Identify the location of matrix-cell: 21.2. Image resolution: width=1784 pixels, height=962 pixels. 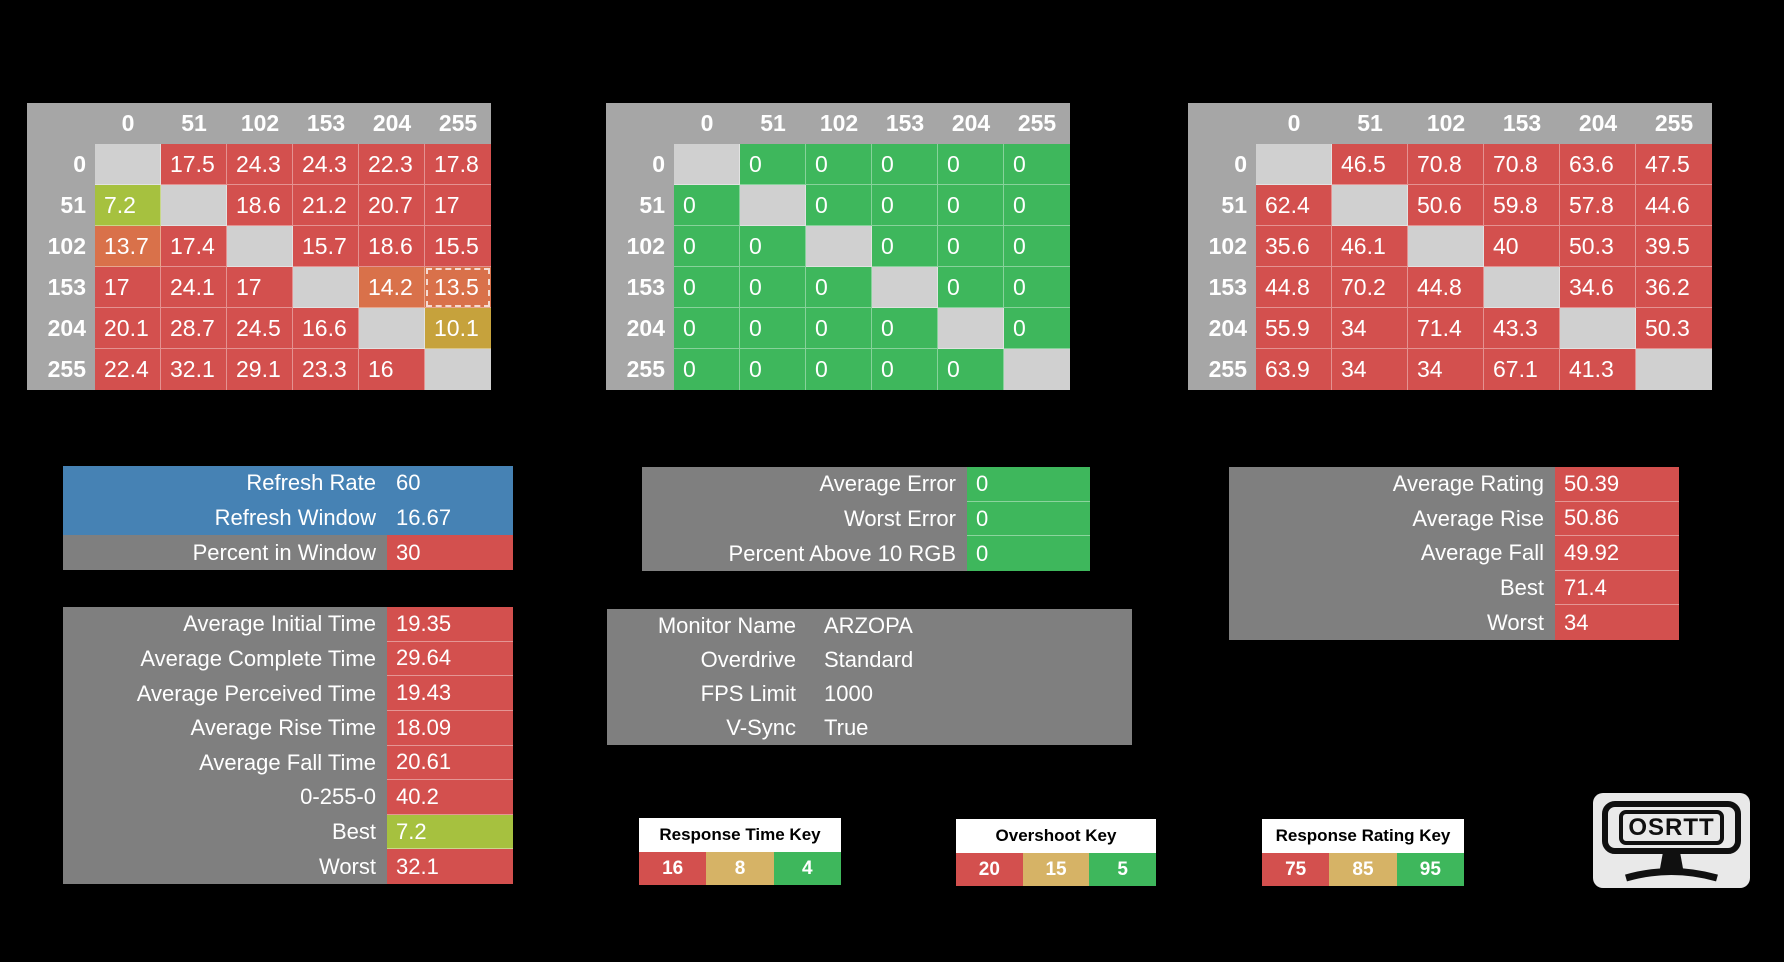
(326, 205).